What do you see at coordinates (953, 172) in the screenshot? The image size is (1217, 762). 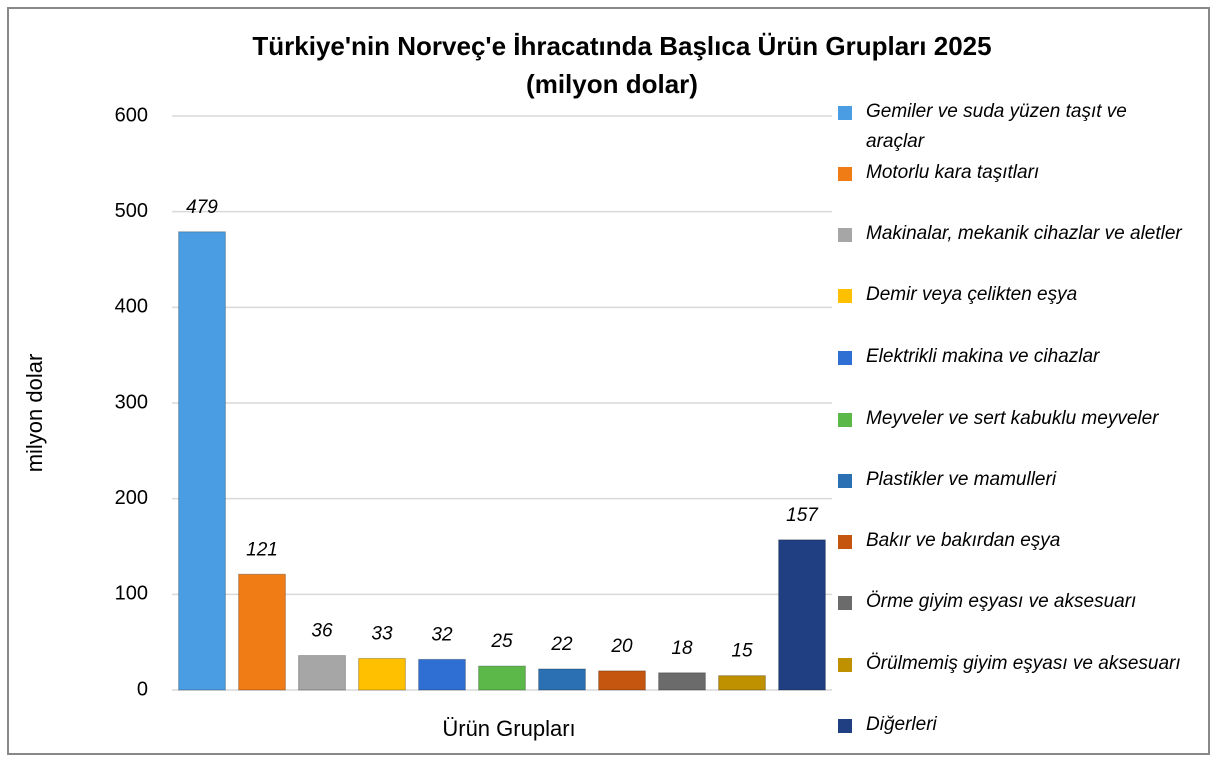 I see `legend-label: Motorlu kara taşıtları` at bounding box center [953, 172].